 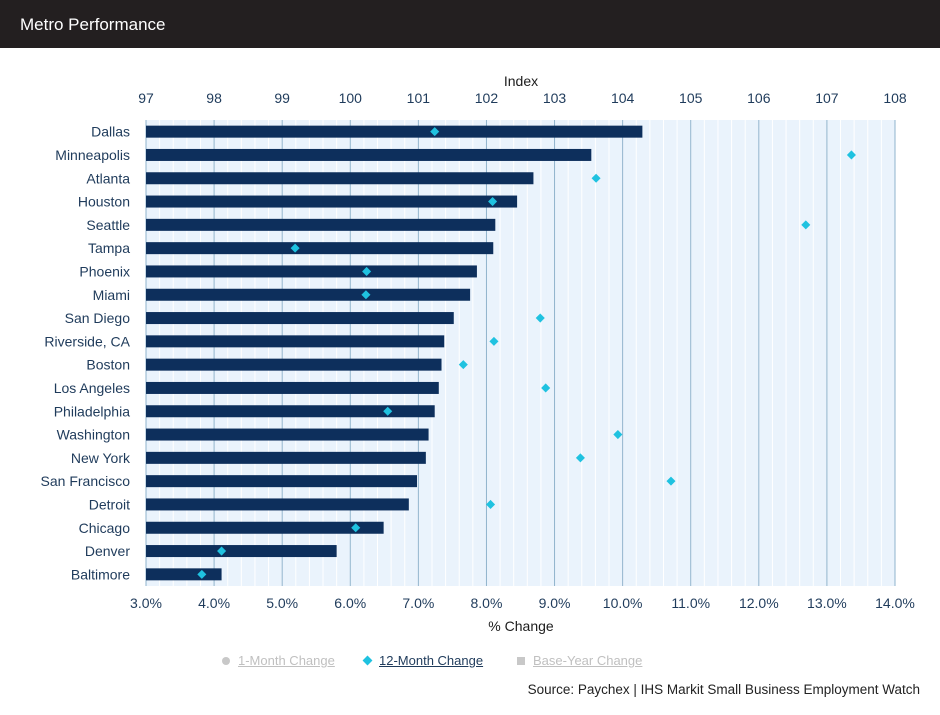 What do you see at coordinates (367, 660) in the screenshot?
I see `diamond-icon` at bounding box center [367, 660].